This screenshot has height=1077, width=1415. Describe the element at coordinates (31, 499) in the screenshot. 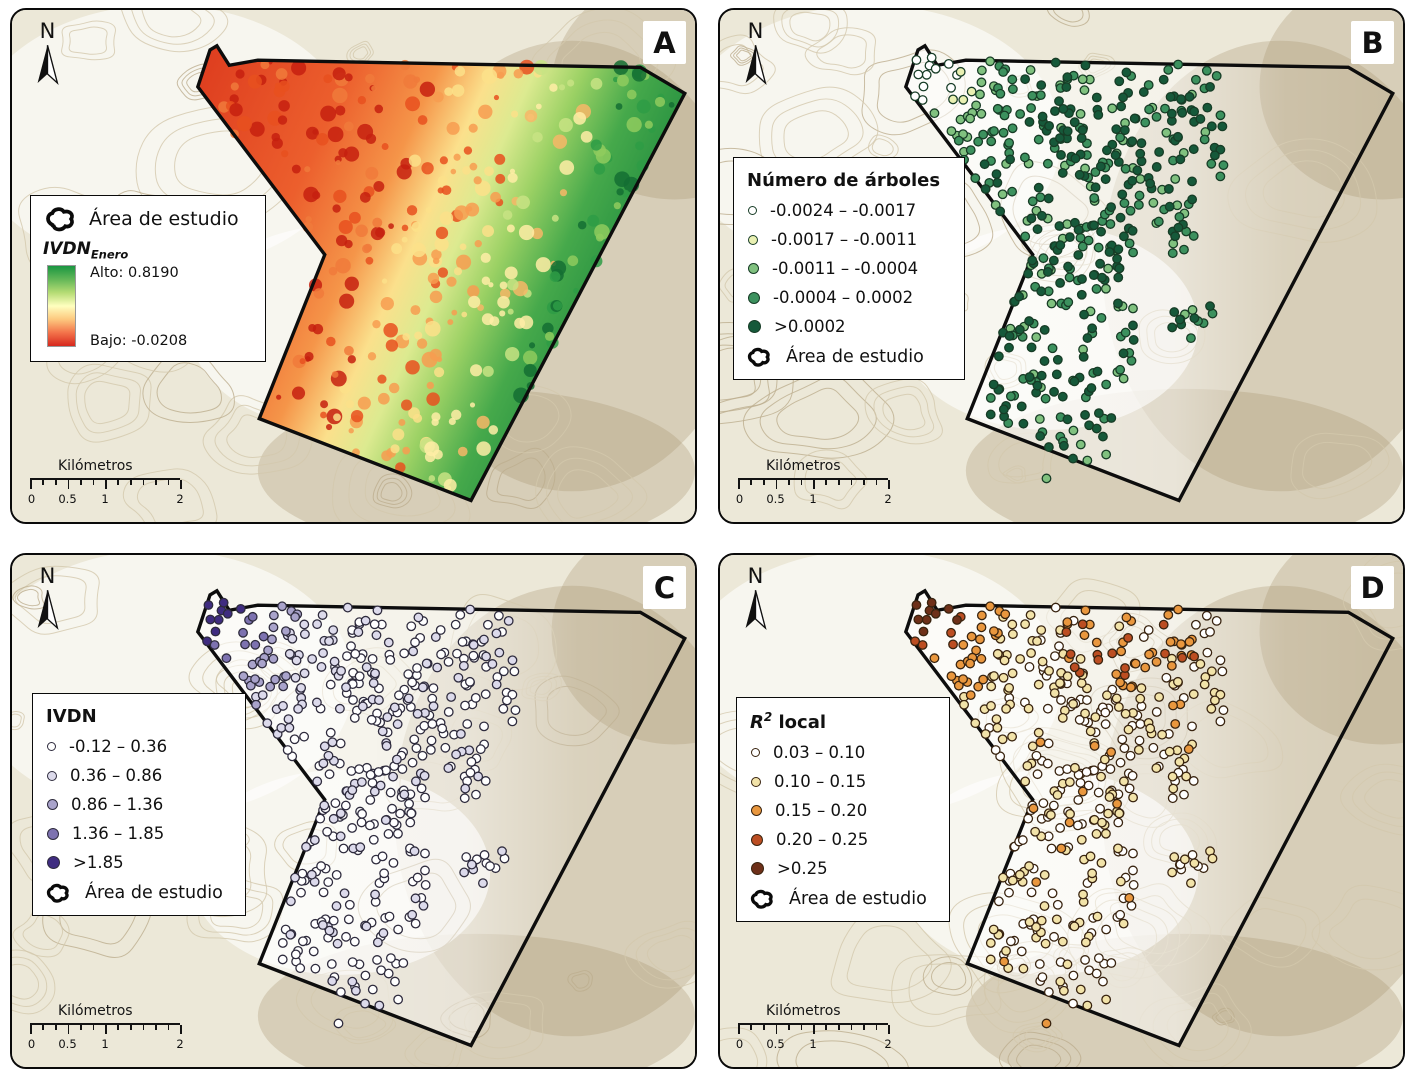

I see `scale-label: 0` at that location.